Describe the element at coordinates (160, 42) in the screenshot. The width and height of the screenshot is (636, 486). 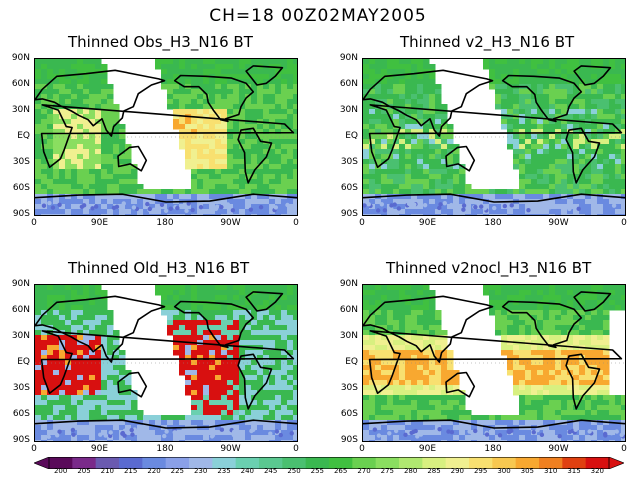
I see `panel-title: Thinned Obs_H3_N16 BT` at that location.